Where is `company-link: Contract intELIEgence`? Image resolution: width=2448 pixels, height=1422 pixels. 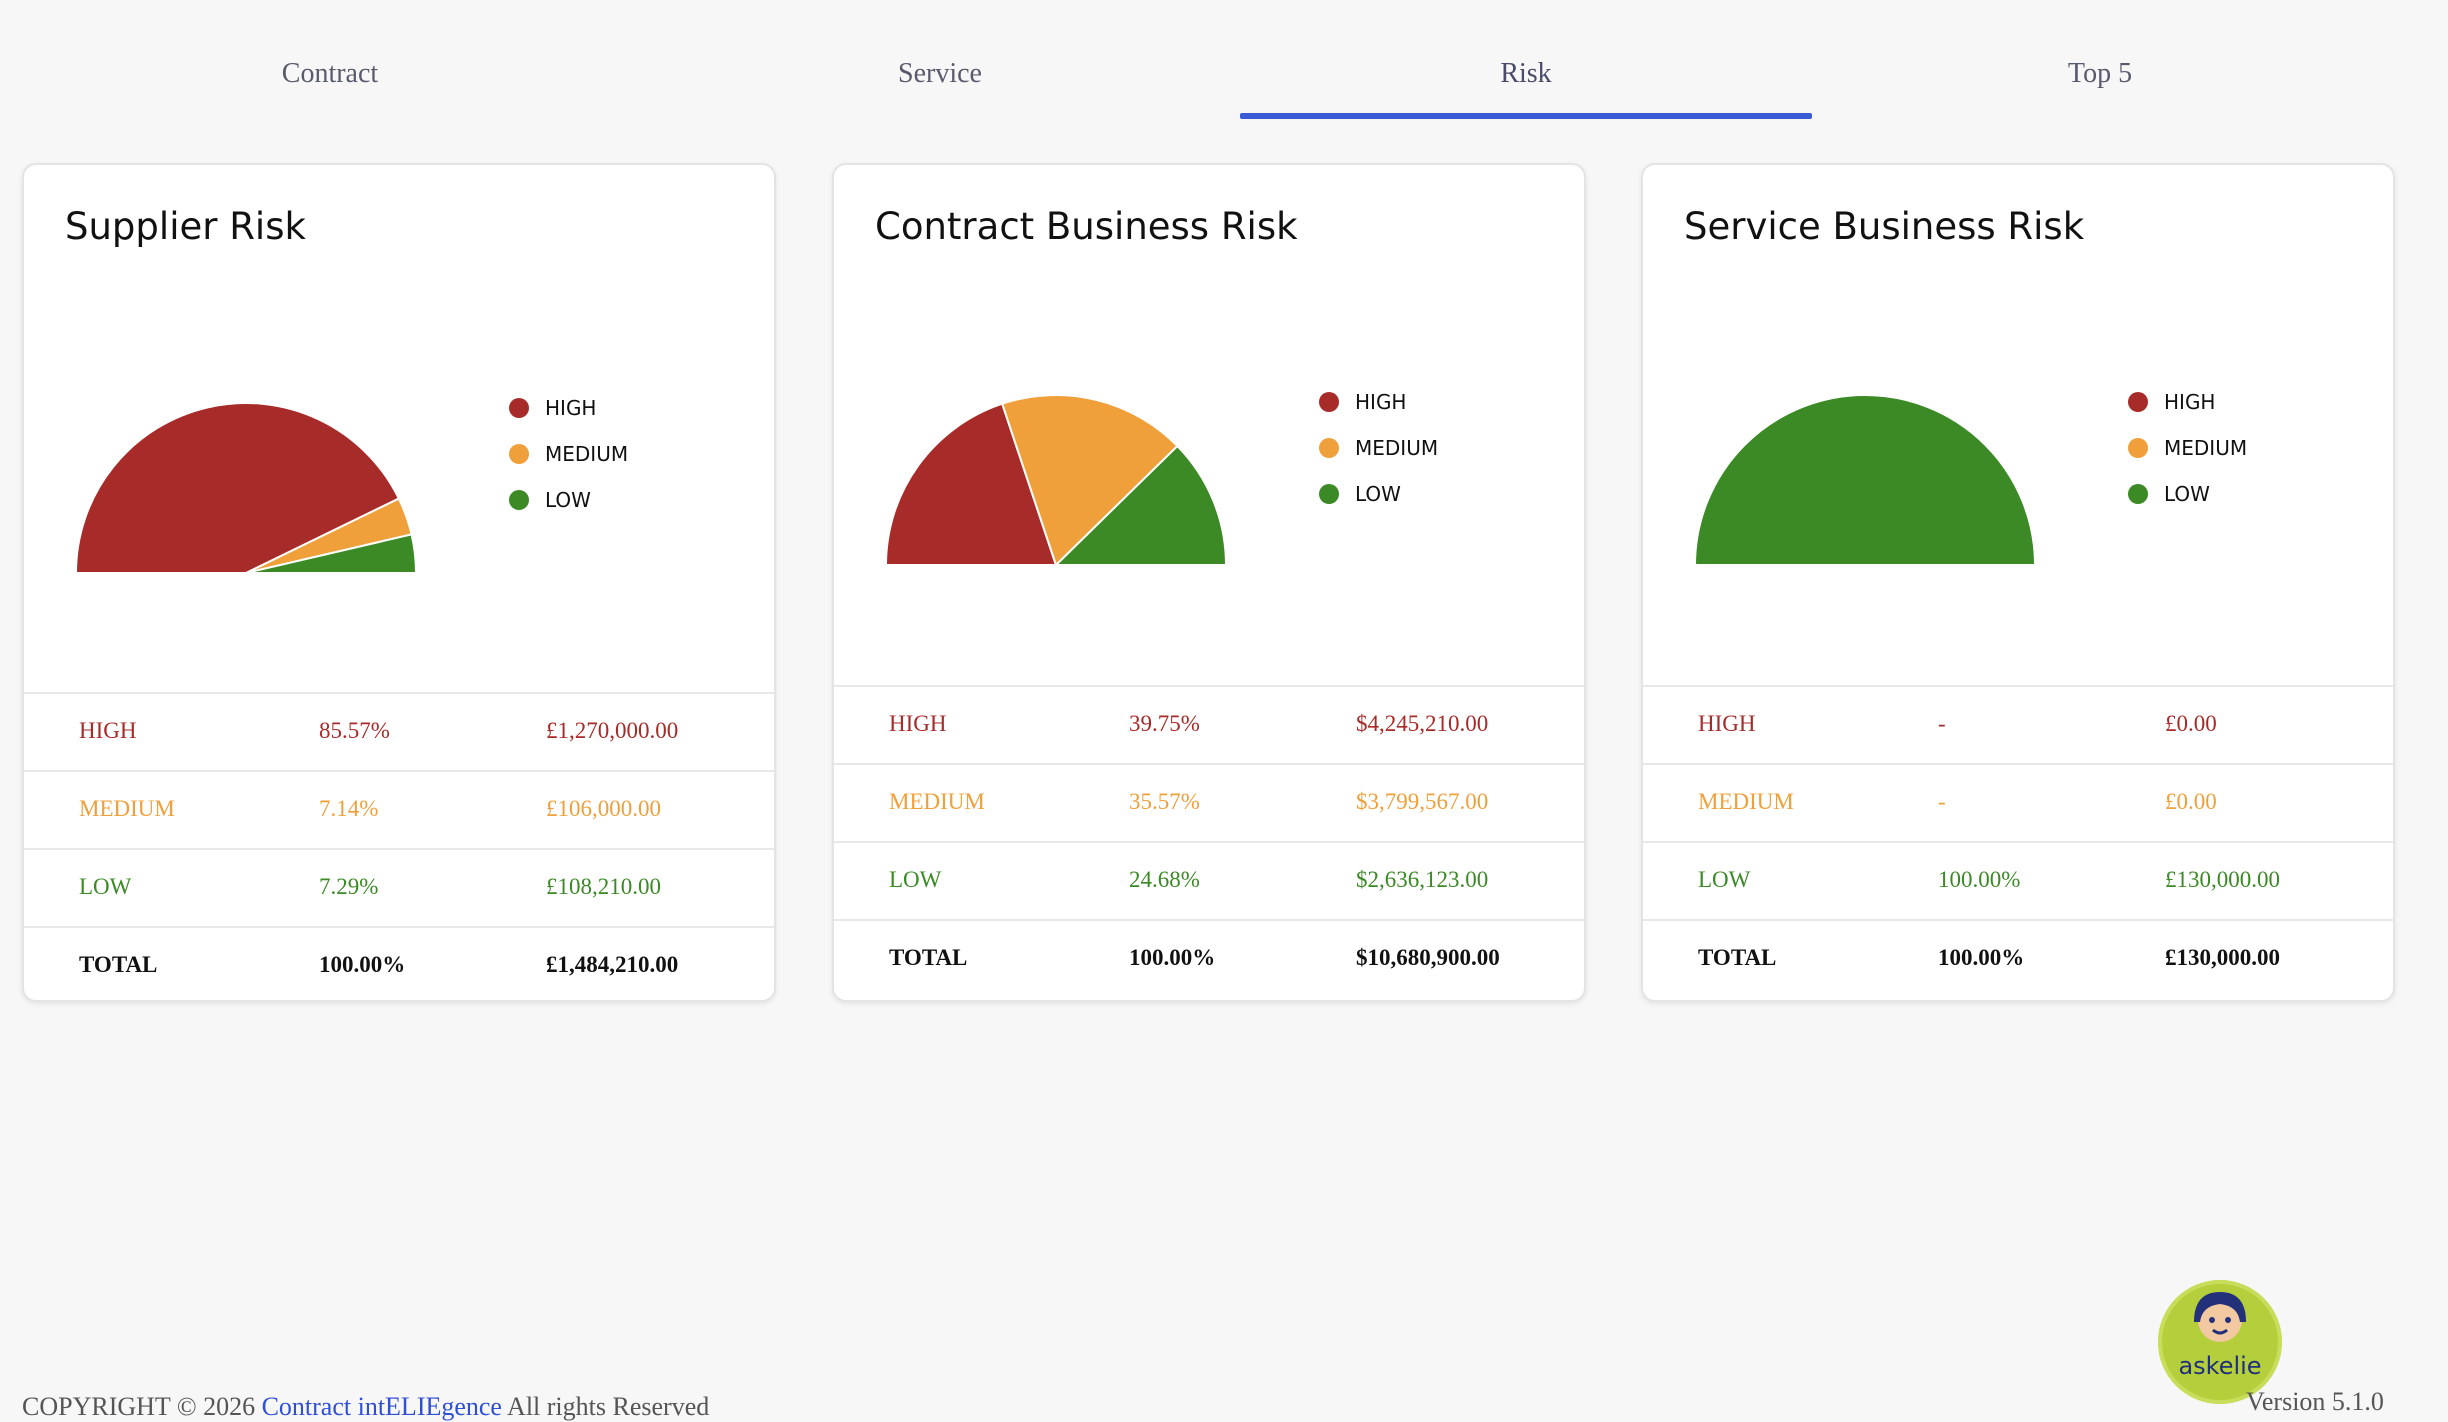
company-link: Contract intELIEgence is located at coordinates (381, 1406).